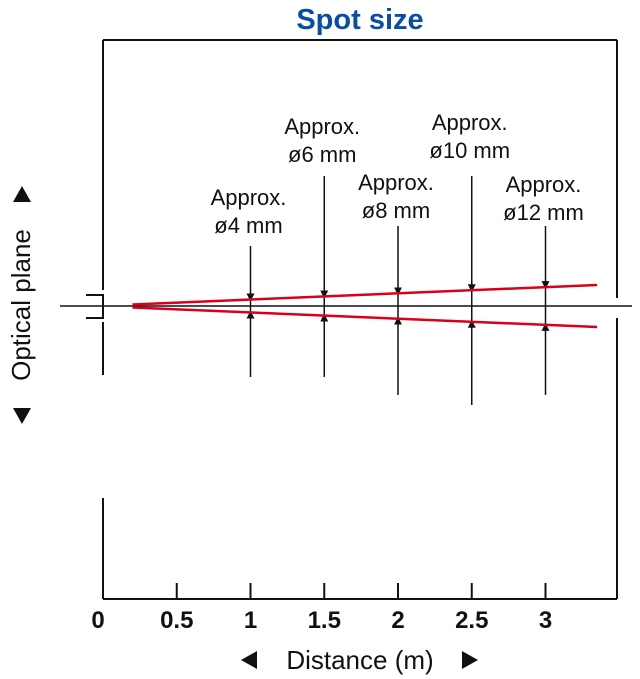  What do you see at coordinates (322, 154) in the screenshot?
I see `spot-annotation-line2: ø6 mm` at bounding box center [322, 154].